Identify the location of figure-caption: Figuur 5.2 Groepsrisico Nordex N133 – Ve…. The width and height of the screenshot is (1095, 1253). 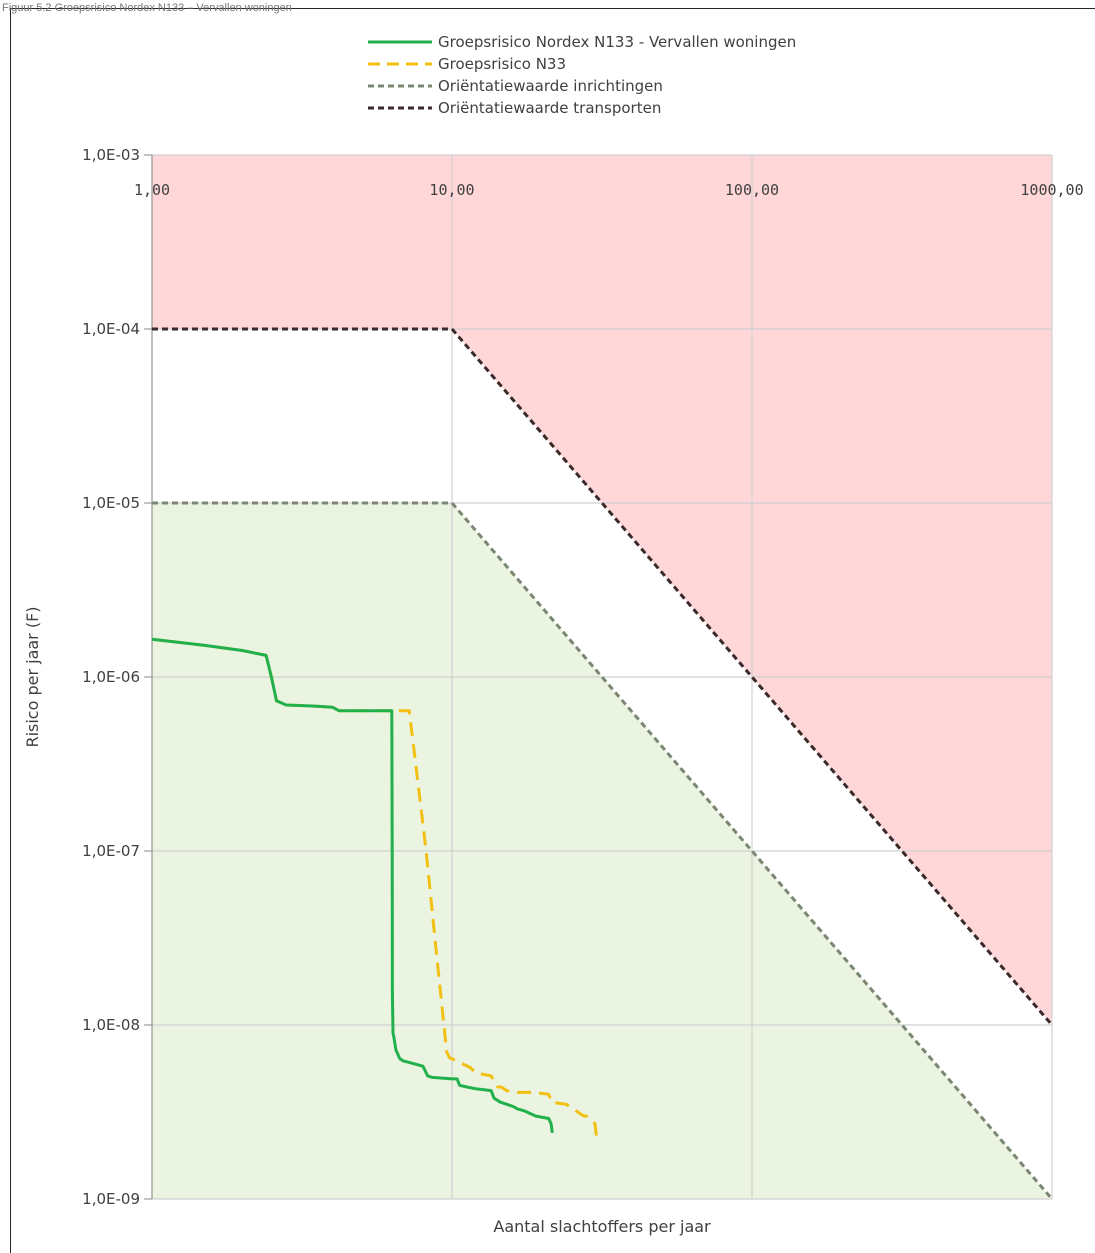
(147, 8).